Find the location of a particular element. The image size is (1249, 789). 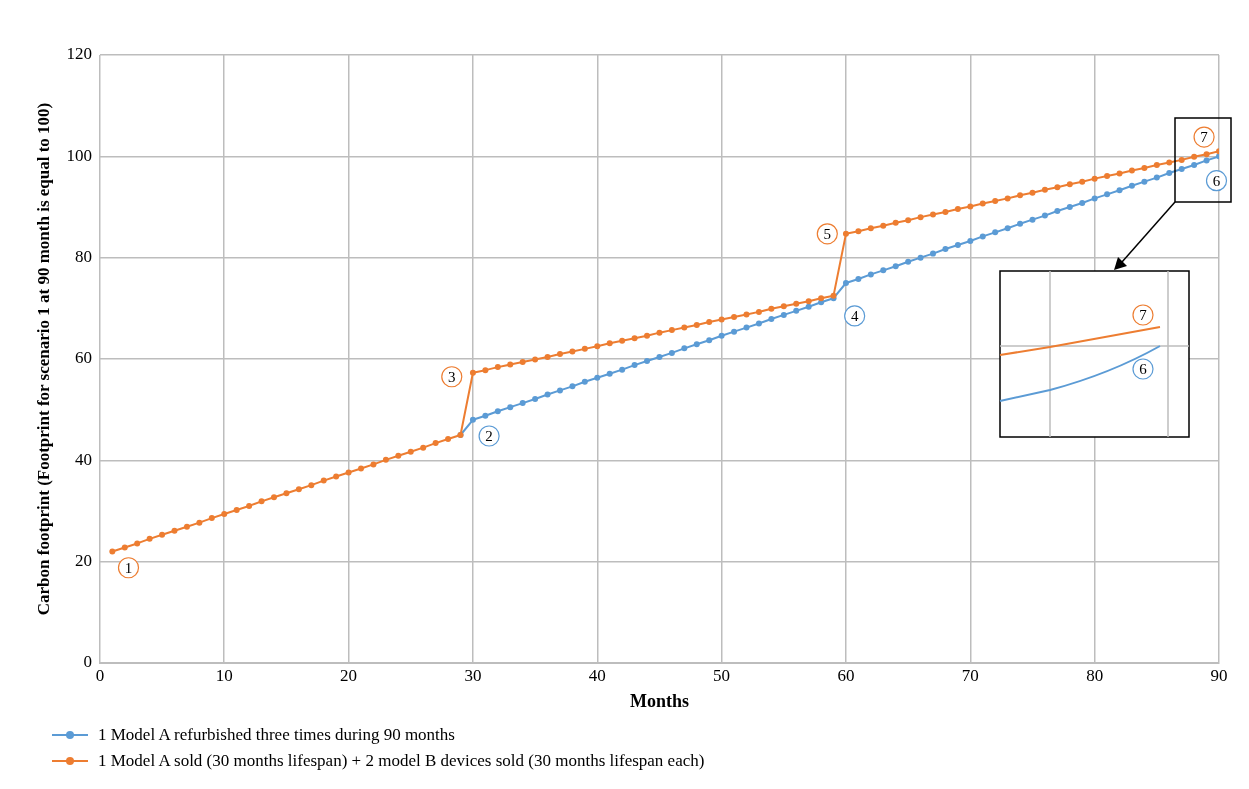

annotation: 4 is located at coordinates (854, 315).